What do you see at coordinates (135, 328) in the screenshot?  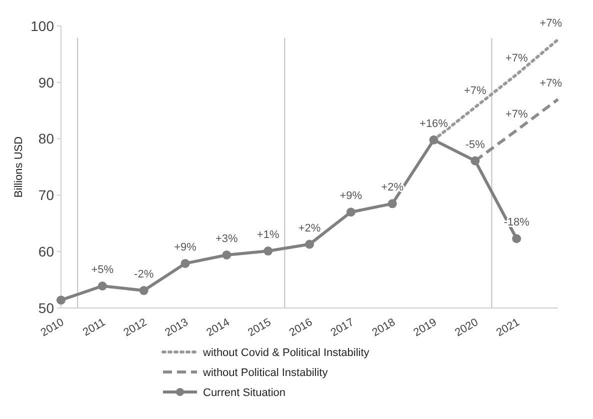 I see `x-tick-label: 2012` at bounding box center [135, 328].